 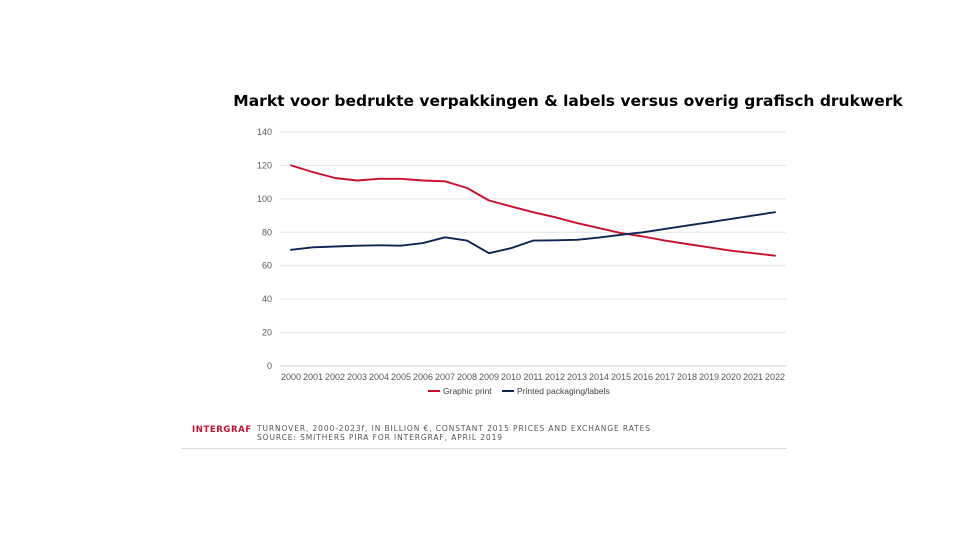 What do you see at coordinates (563, 391) in the screenshot?
I see `legend-label: Printed packaging/labels` at bounding box center [563, 391].